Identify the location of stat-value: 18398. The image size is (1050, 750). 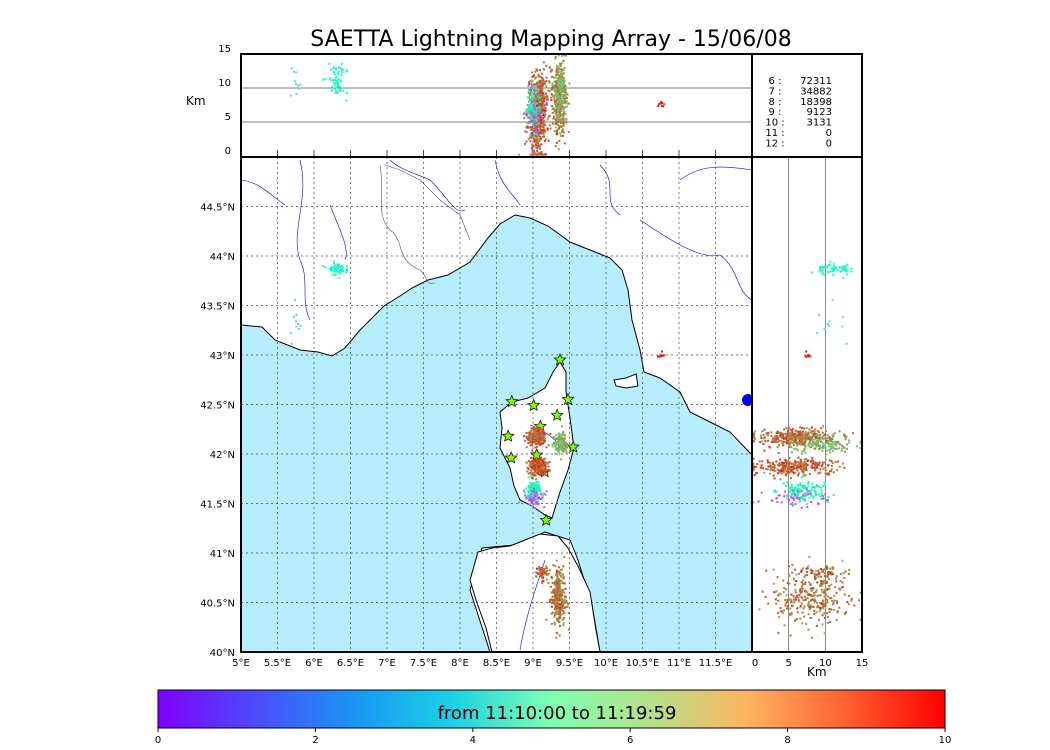
(816, 102).